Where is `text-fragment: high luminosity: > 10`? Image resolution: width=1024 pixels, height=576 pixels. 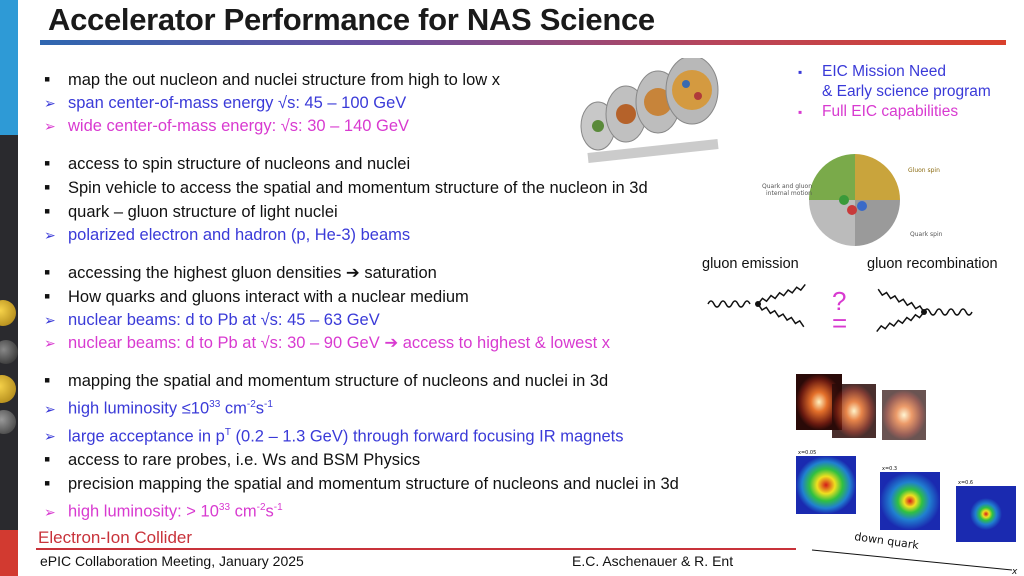
text-fragment: high luminosity: > 10 is located at coordinates (143, 511).